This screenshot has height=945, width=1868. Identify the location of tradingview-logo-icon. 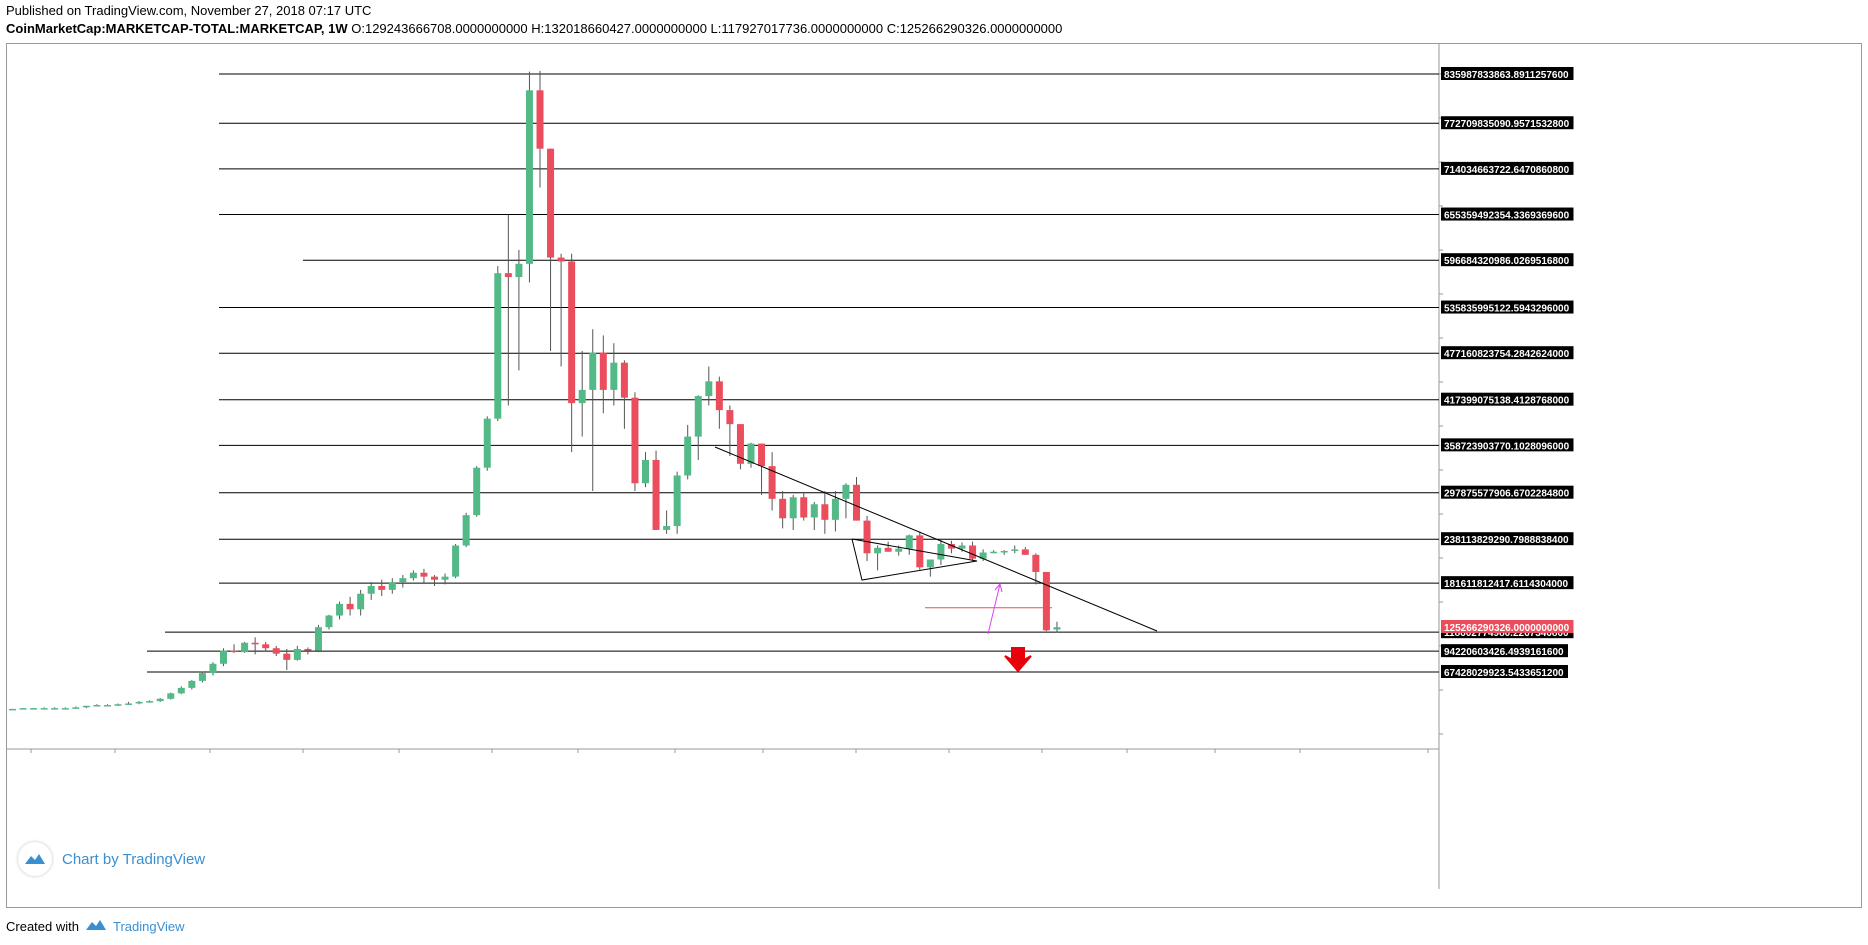
(35, 859).